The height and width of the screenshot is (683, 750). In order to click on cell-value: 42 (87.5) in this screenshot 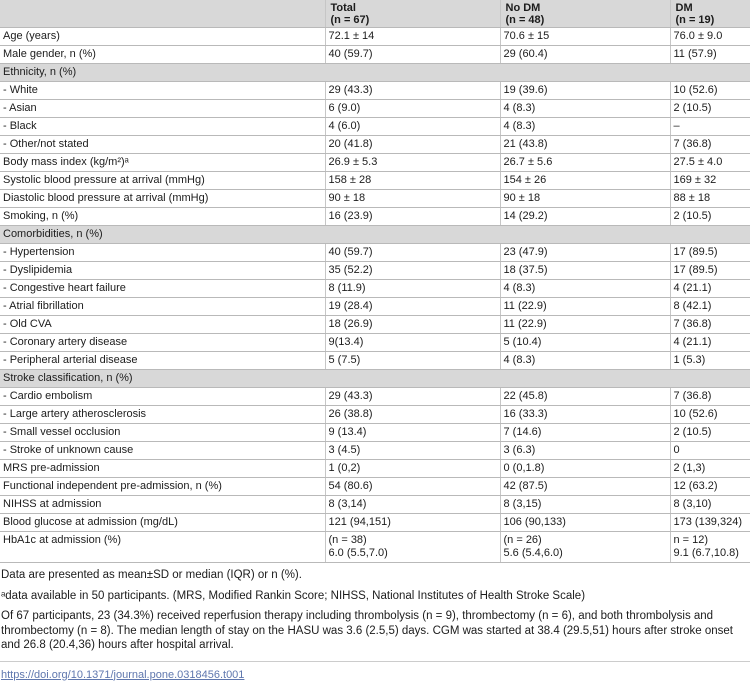, I will do `click(584, 486)`.